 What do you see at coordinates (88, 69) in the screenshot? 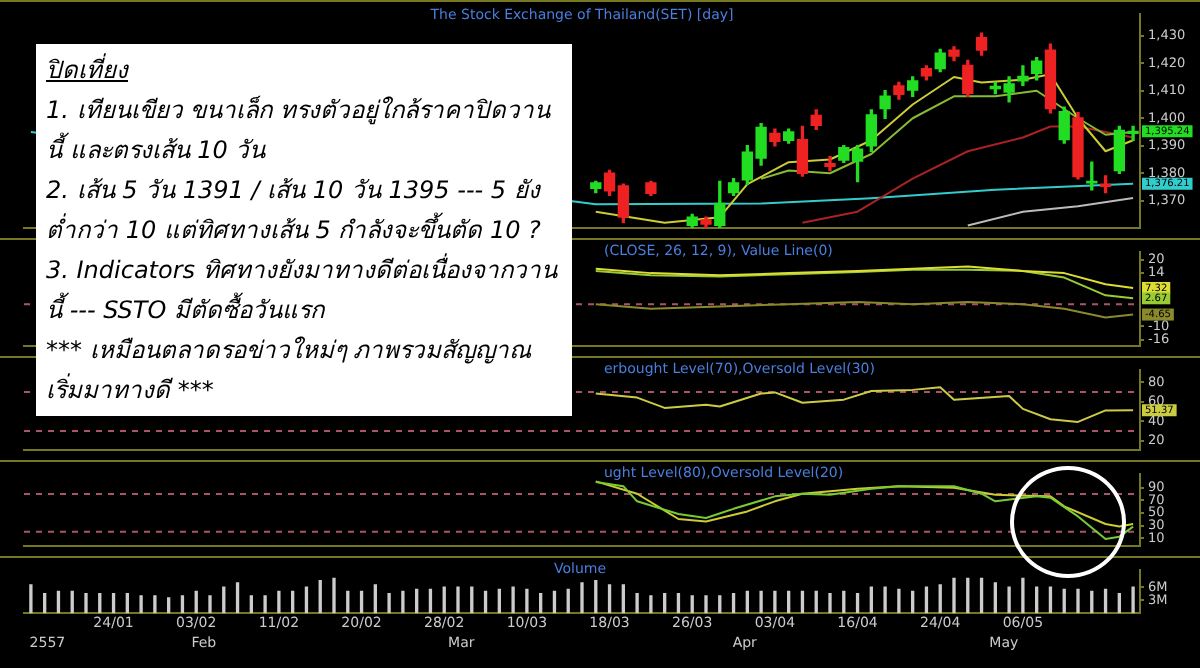
I see `annotation: ปิดเที่ยง` at bounding box center [88, 69].